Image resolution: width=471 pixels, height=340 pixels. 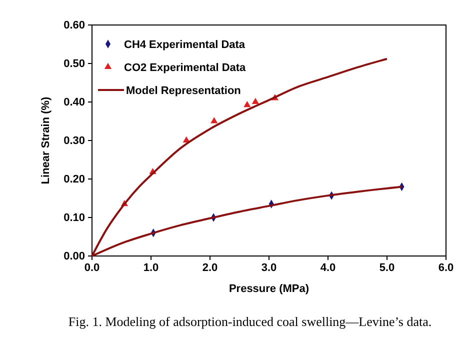 I want to click on y-tick-label: 0.60, so click(x=74, y=26).